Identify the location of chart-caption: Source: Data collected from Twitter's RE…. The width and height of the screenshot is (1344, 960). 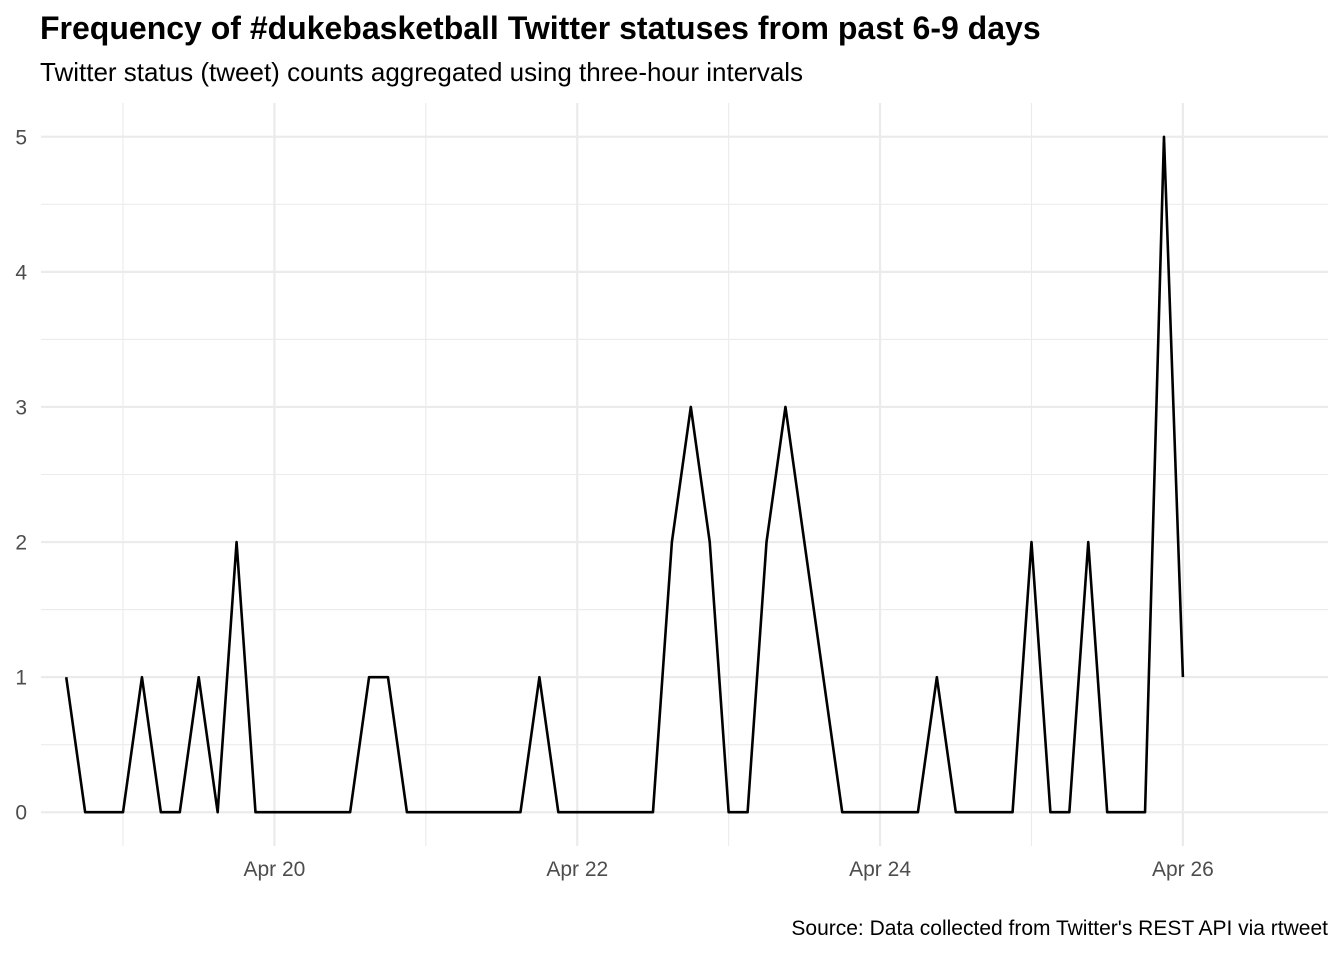
(1059, 928).